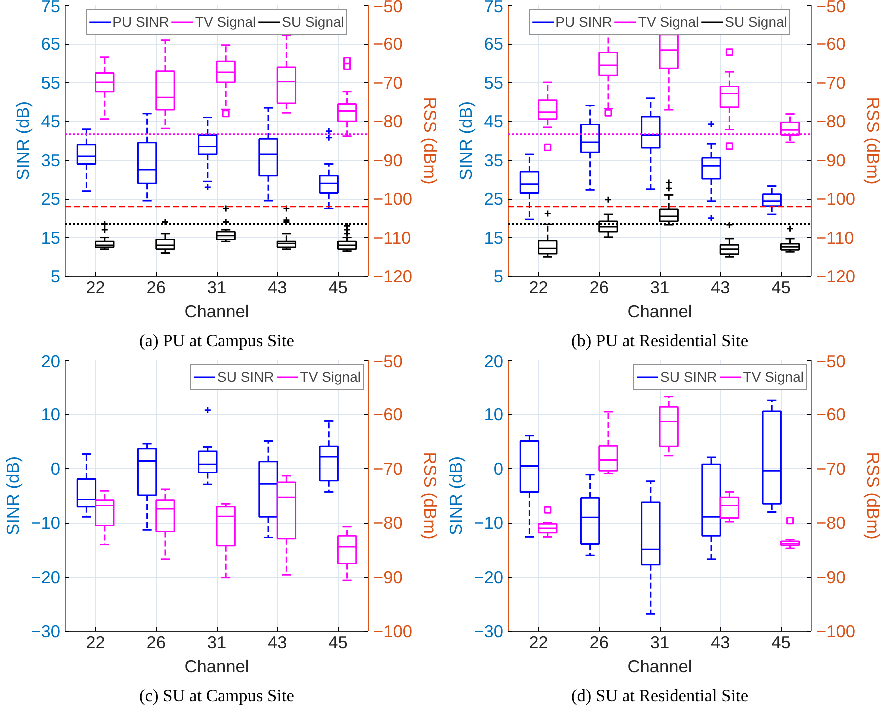 The image size is (891, 717). Describe the element at coordinates (660, 696) in the screenshot. I see `text: (d) SU at Residential Site` at that location.